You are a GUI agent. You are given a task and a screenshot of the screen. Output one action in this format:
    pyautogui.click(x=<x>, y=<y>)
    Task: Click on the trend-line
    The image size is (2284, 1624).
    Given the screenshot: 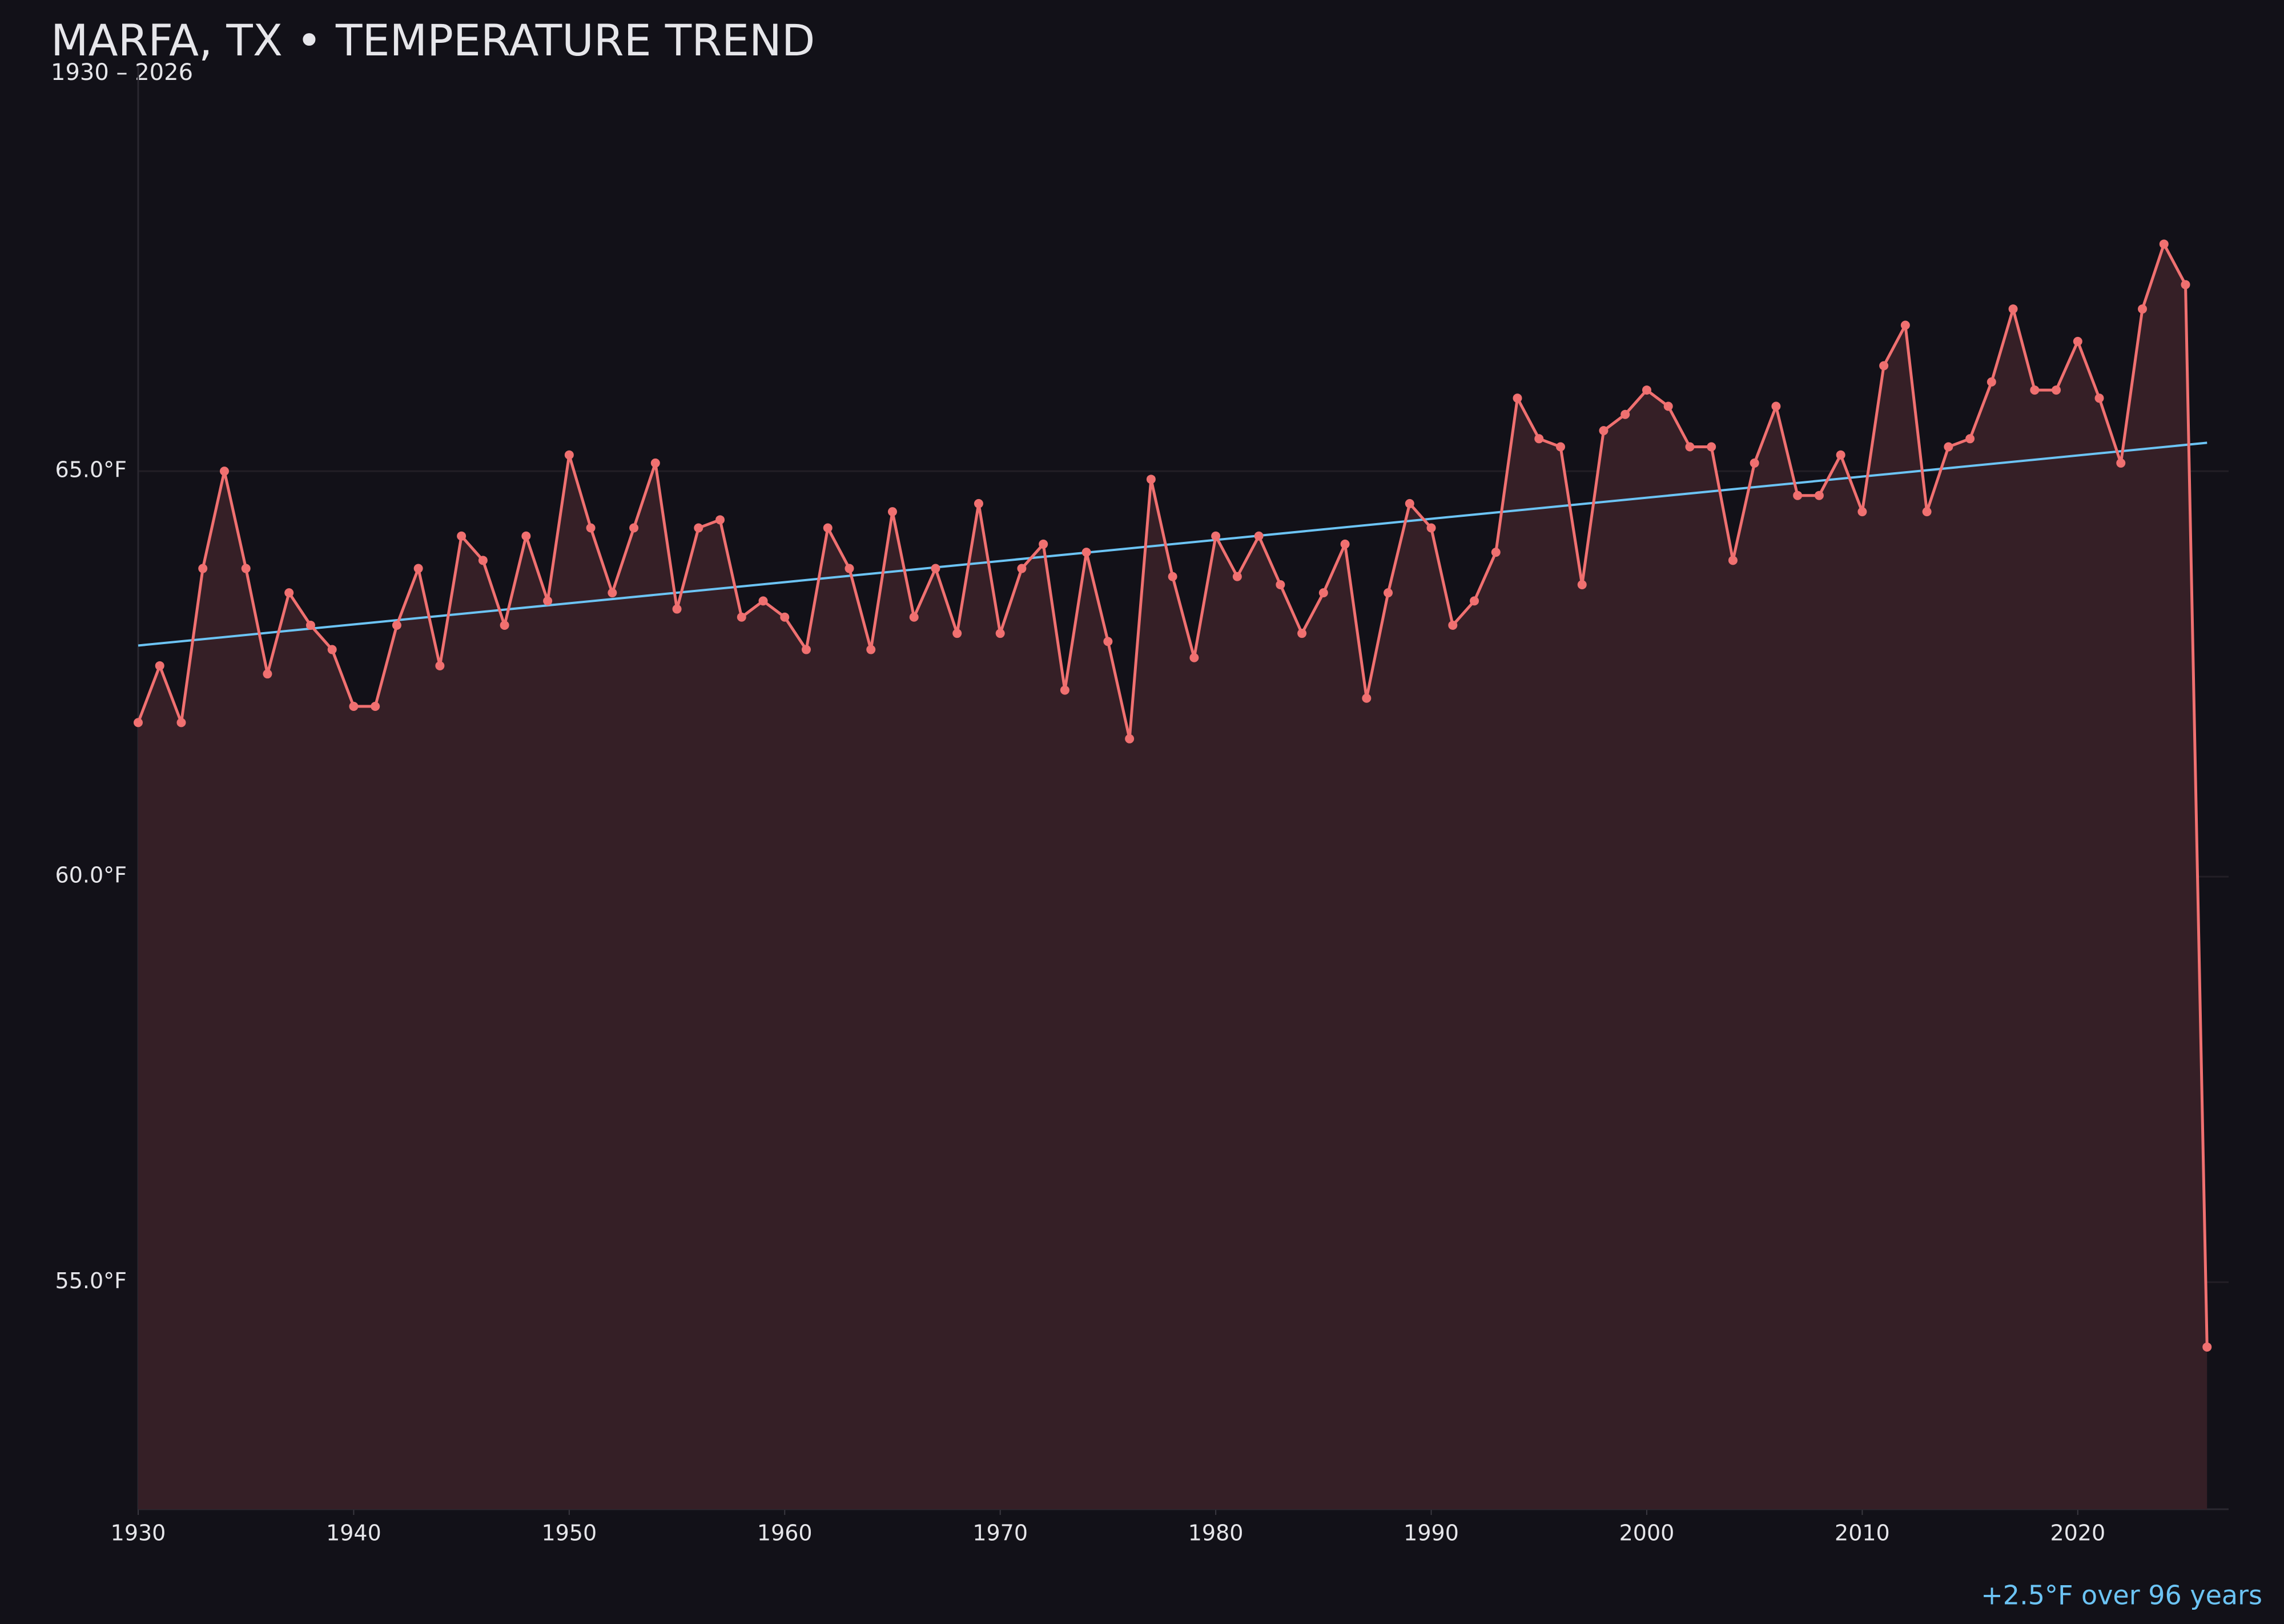 What is the action you would take?
    pyautogui.click(x=1172, y=544)
    